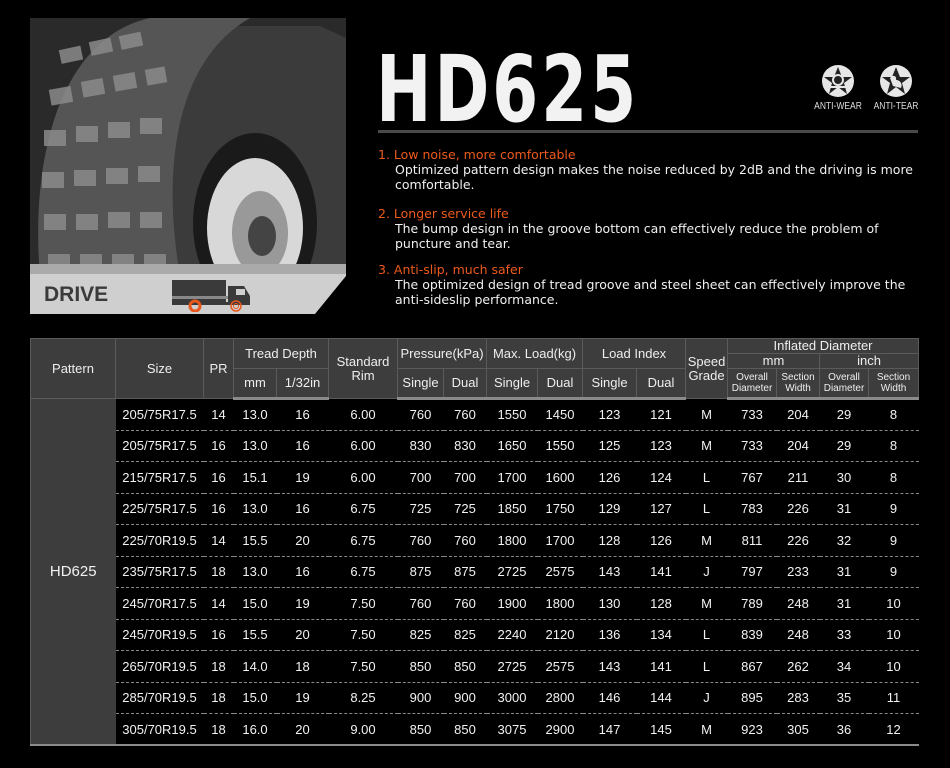  Describe the element at coordinates (560, 414) in the screenshot. I see `table-cell: 1450` at that location.